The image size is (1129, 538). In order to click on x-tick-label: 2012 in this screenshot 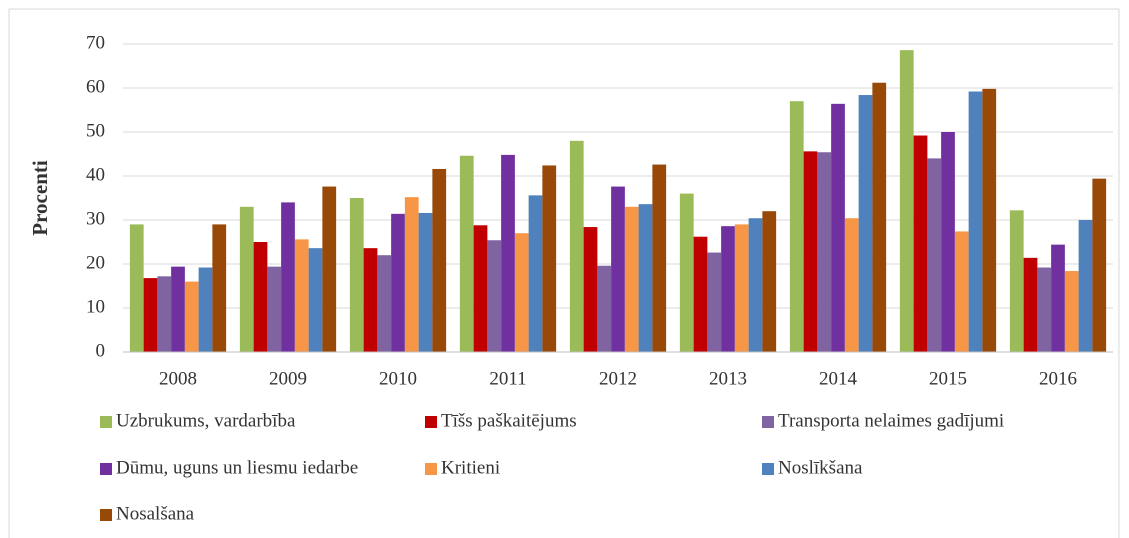, I will do `click(618, 378)`.